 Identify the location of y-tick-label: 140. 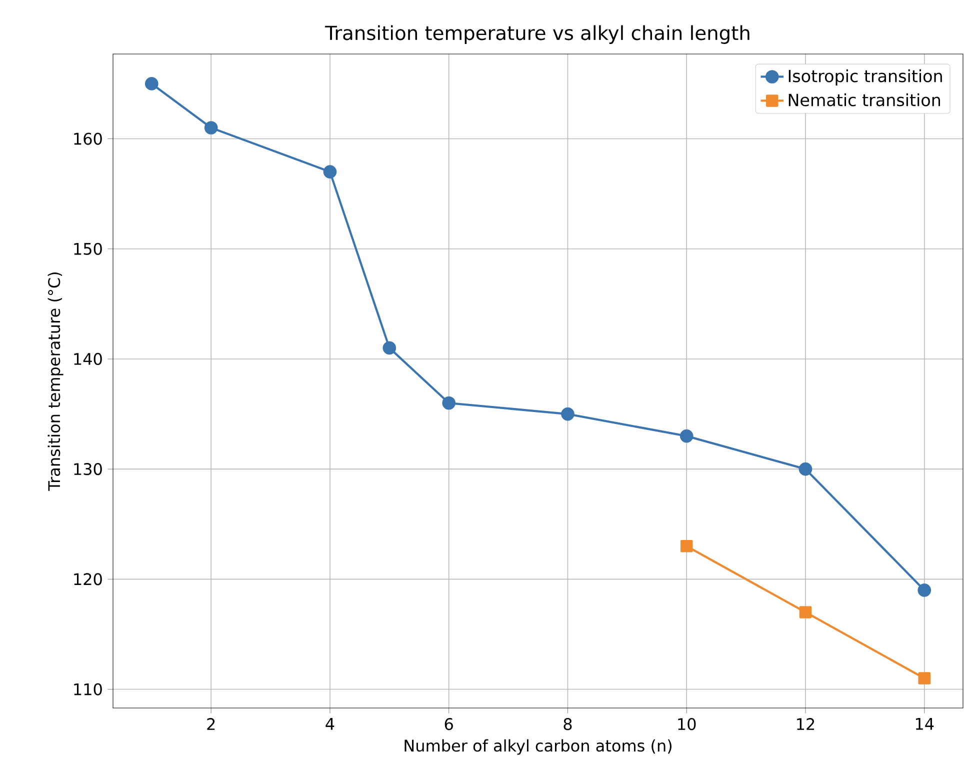
(88, 359).